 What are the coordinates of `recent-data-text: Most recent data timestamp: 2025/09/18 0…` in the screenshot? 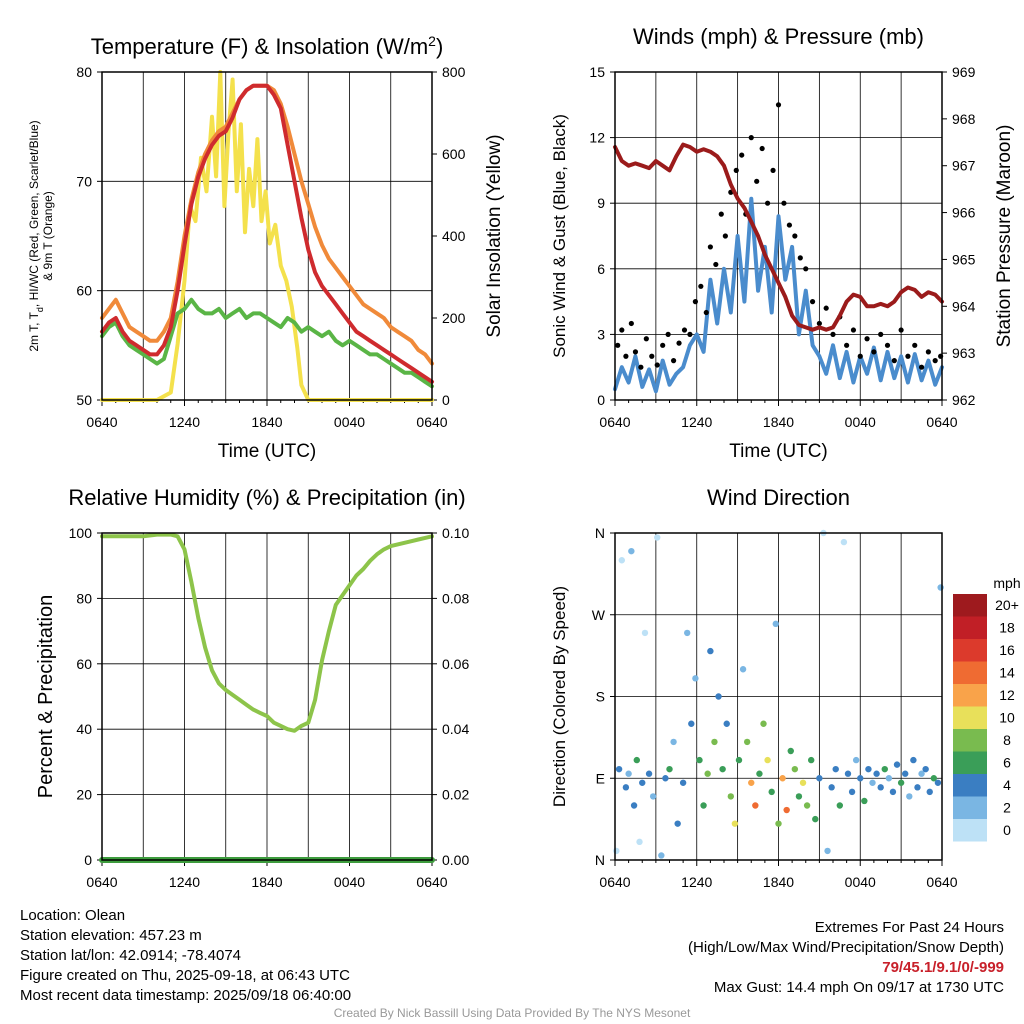 It's located at (186, 995).